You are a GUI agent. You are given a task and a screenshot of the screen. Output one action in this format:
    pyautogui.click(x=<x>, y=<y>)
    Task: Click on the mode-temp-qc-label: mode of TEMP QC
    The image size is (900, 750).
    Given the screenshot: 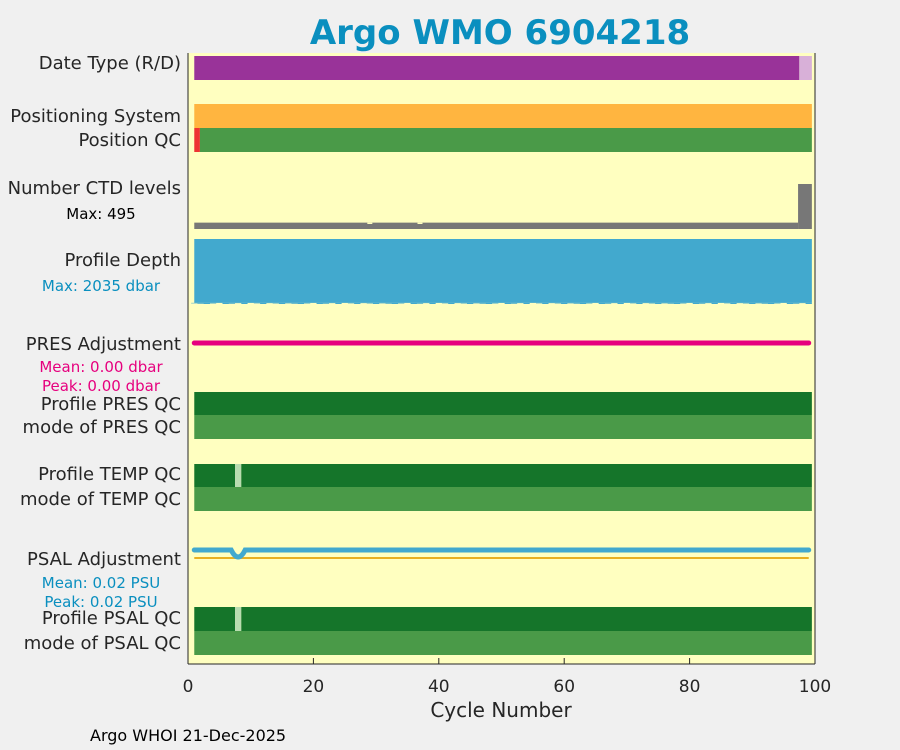 What is the action you would take?
    pyautogui.click(x=100, y=499)
    